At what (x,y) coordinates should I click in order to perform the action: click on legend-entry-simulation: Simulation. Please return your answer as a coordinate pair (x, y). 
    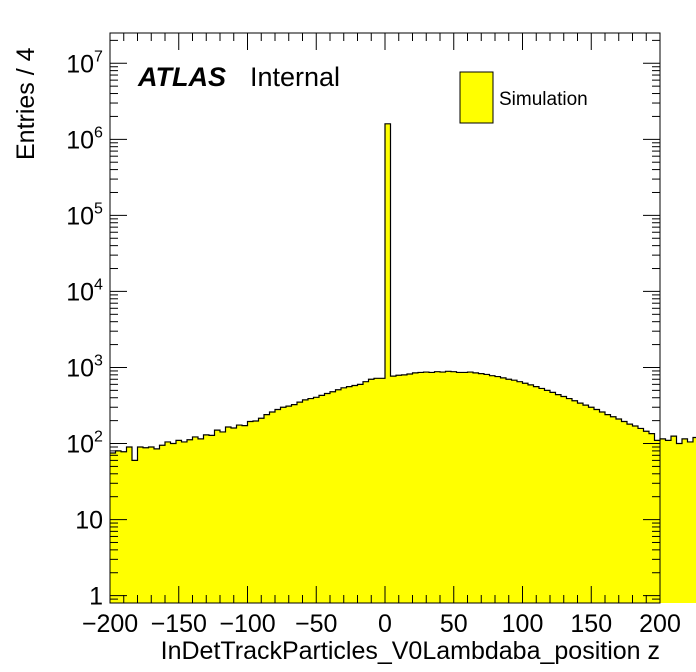
    Looking at the image, I should click on (543, 99).